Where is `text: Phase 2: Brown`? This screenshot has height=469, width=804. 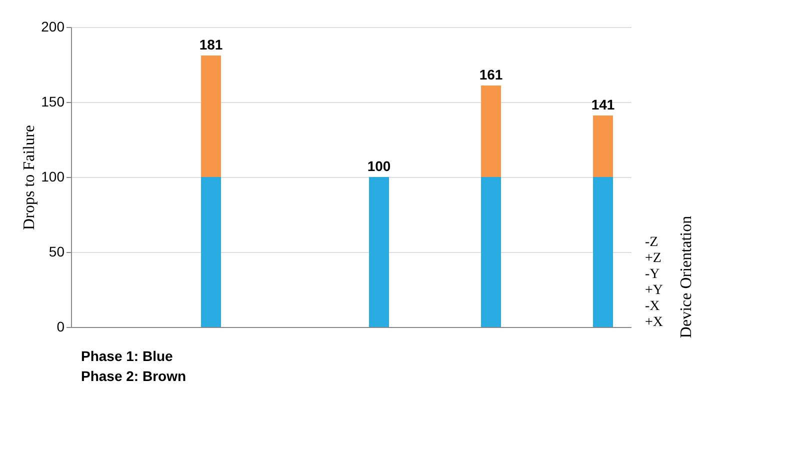
text: Phase 2: Brown is located at coordinates (133, 376).